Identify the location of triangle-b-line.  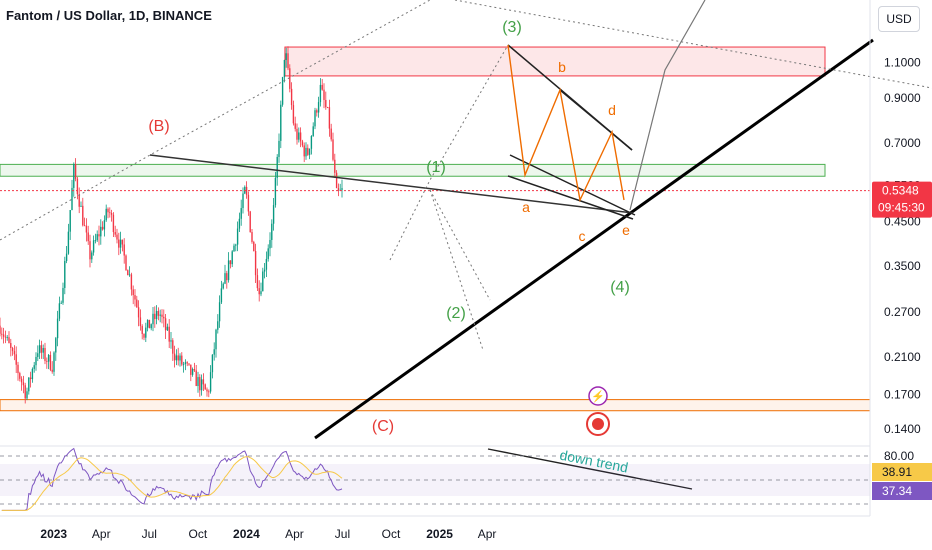
(596, 120).